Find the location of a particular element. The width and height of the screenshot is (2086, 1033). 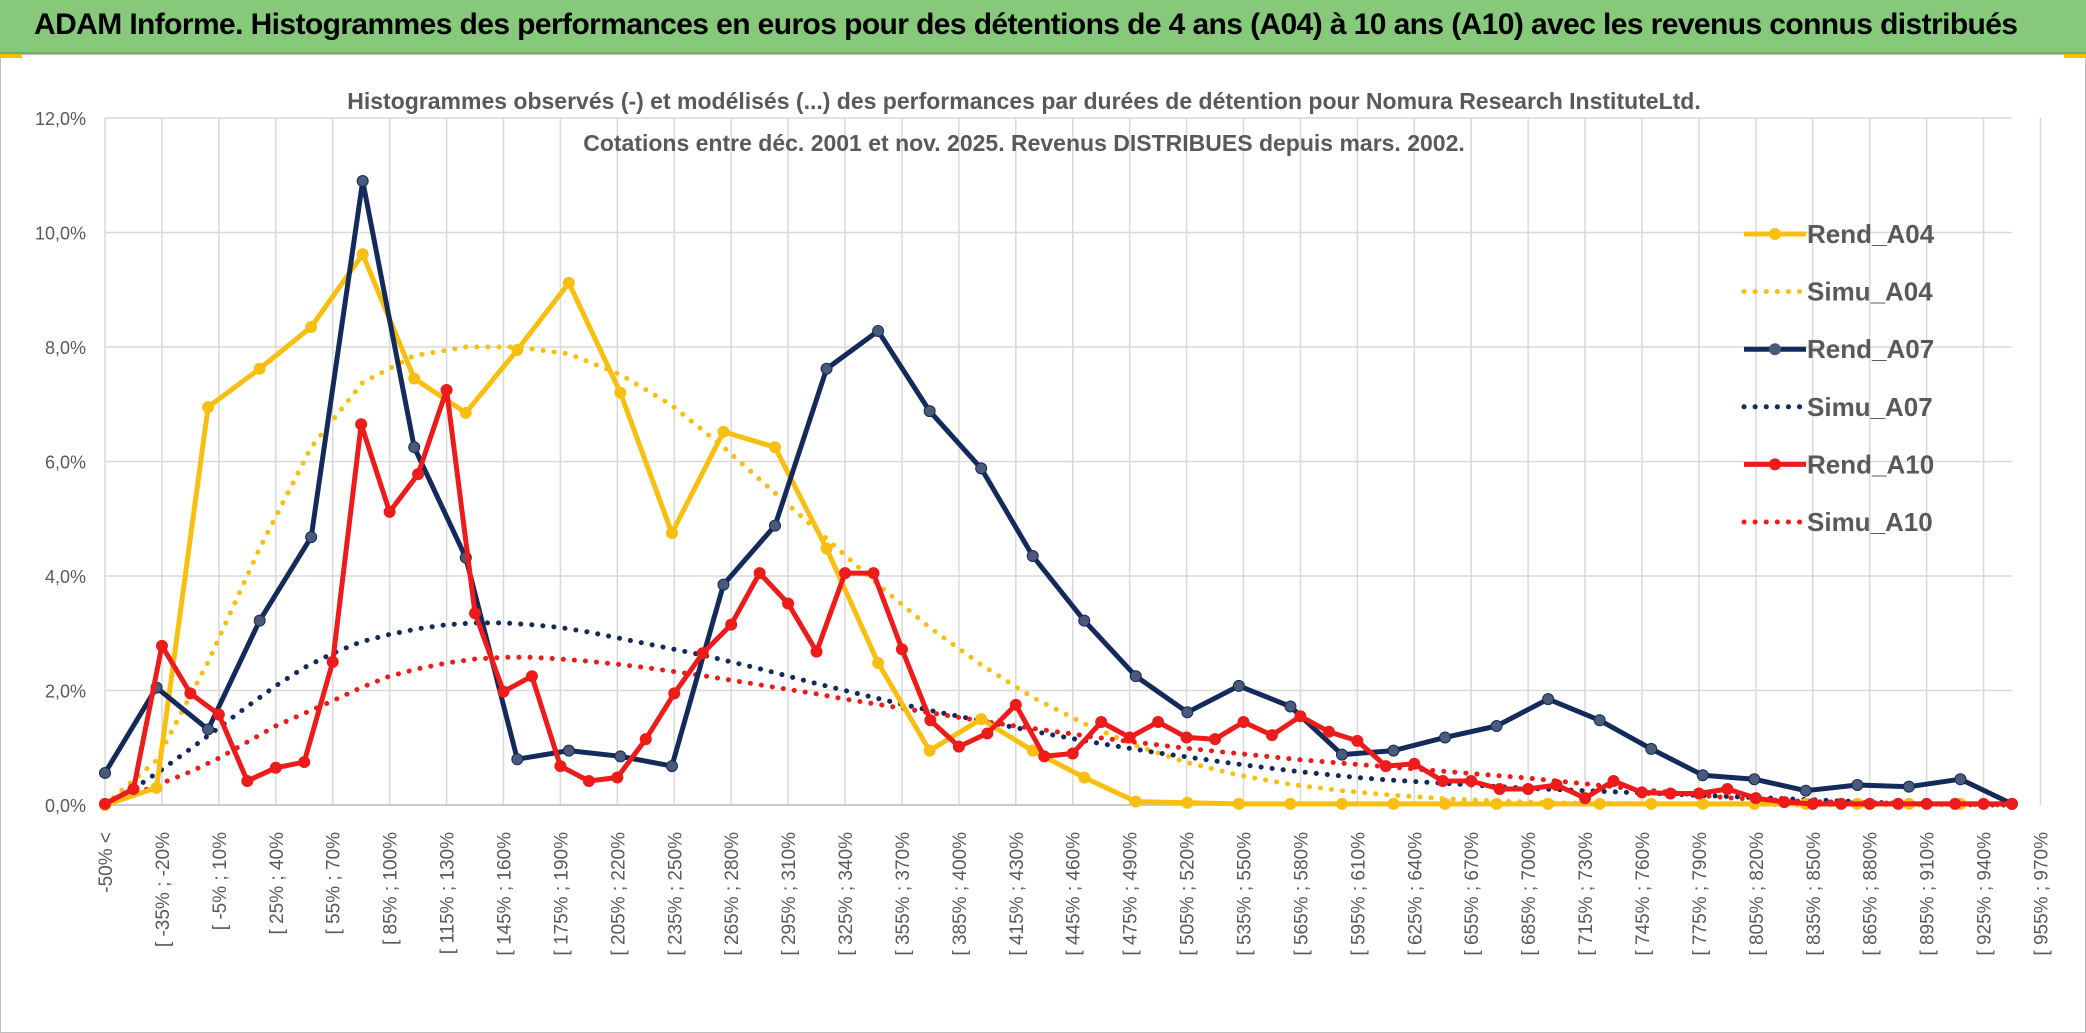

legend-label: Rend_A10 is located at coordinates (1870, 464).